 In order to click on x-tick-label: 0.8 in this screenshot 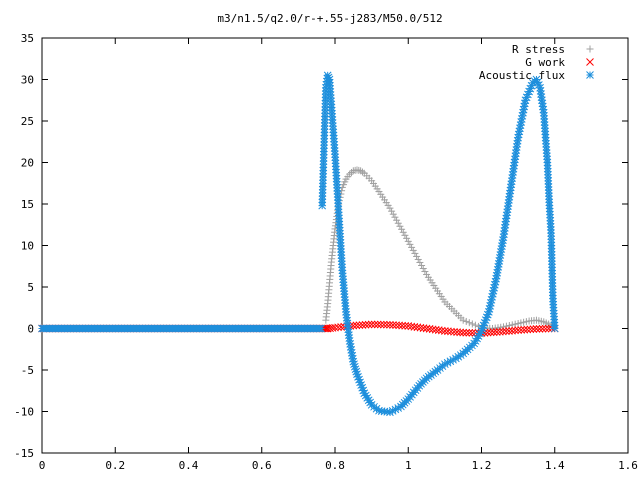, I will do `click(335, 465)`.